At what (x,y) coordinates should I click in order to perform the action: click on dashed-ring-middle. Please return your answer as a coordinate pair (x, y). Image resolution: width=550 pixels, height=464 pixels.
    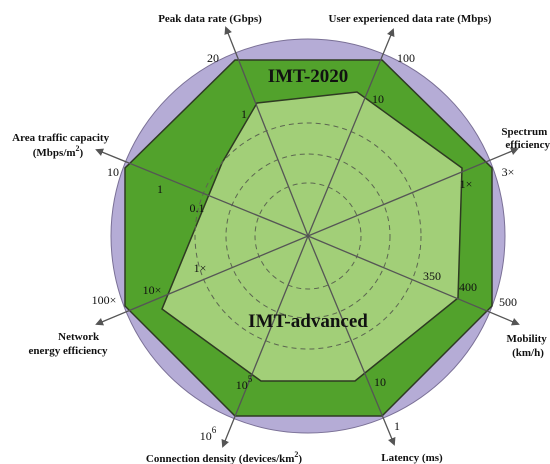
    Looking at the image, I should click on (308, 236).